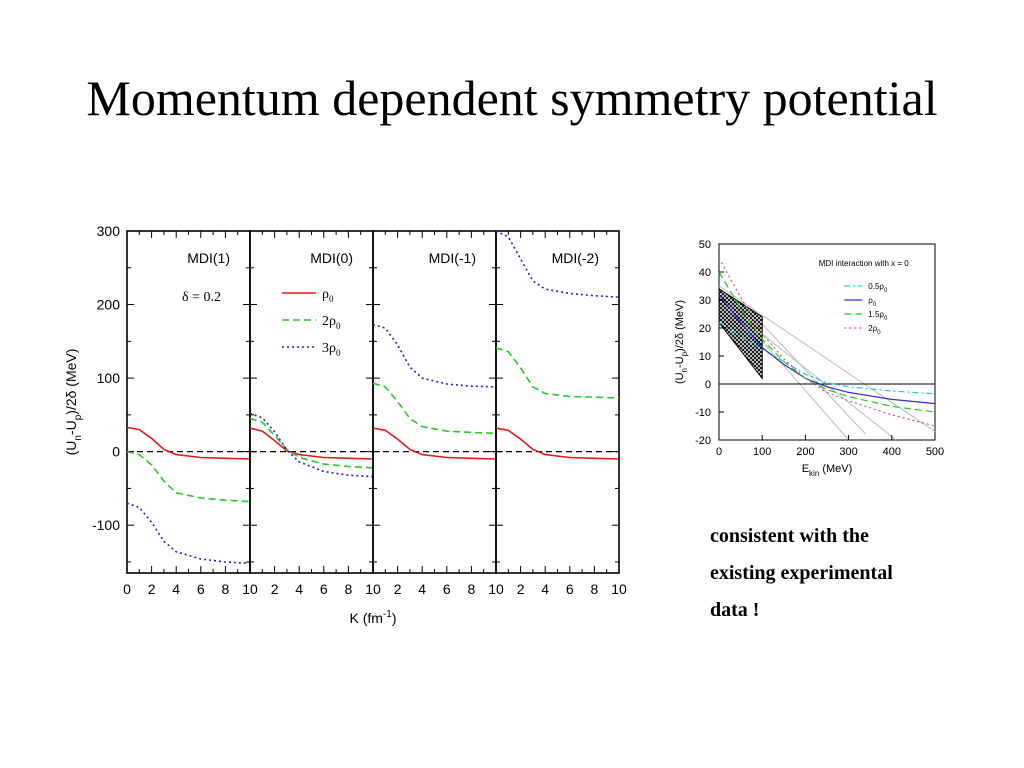  What do you see at coordinates (109, 378) in the screenshot?
I see `y-tick-label: 100` at bounding box center [109, 378].